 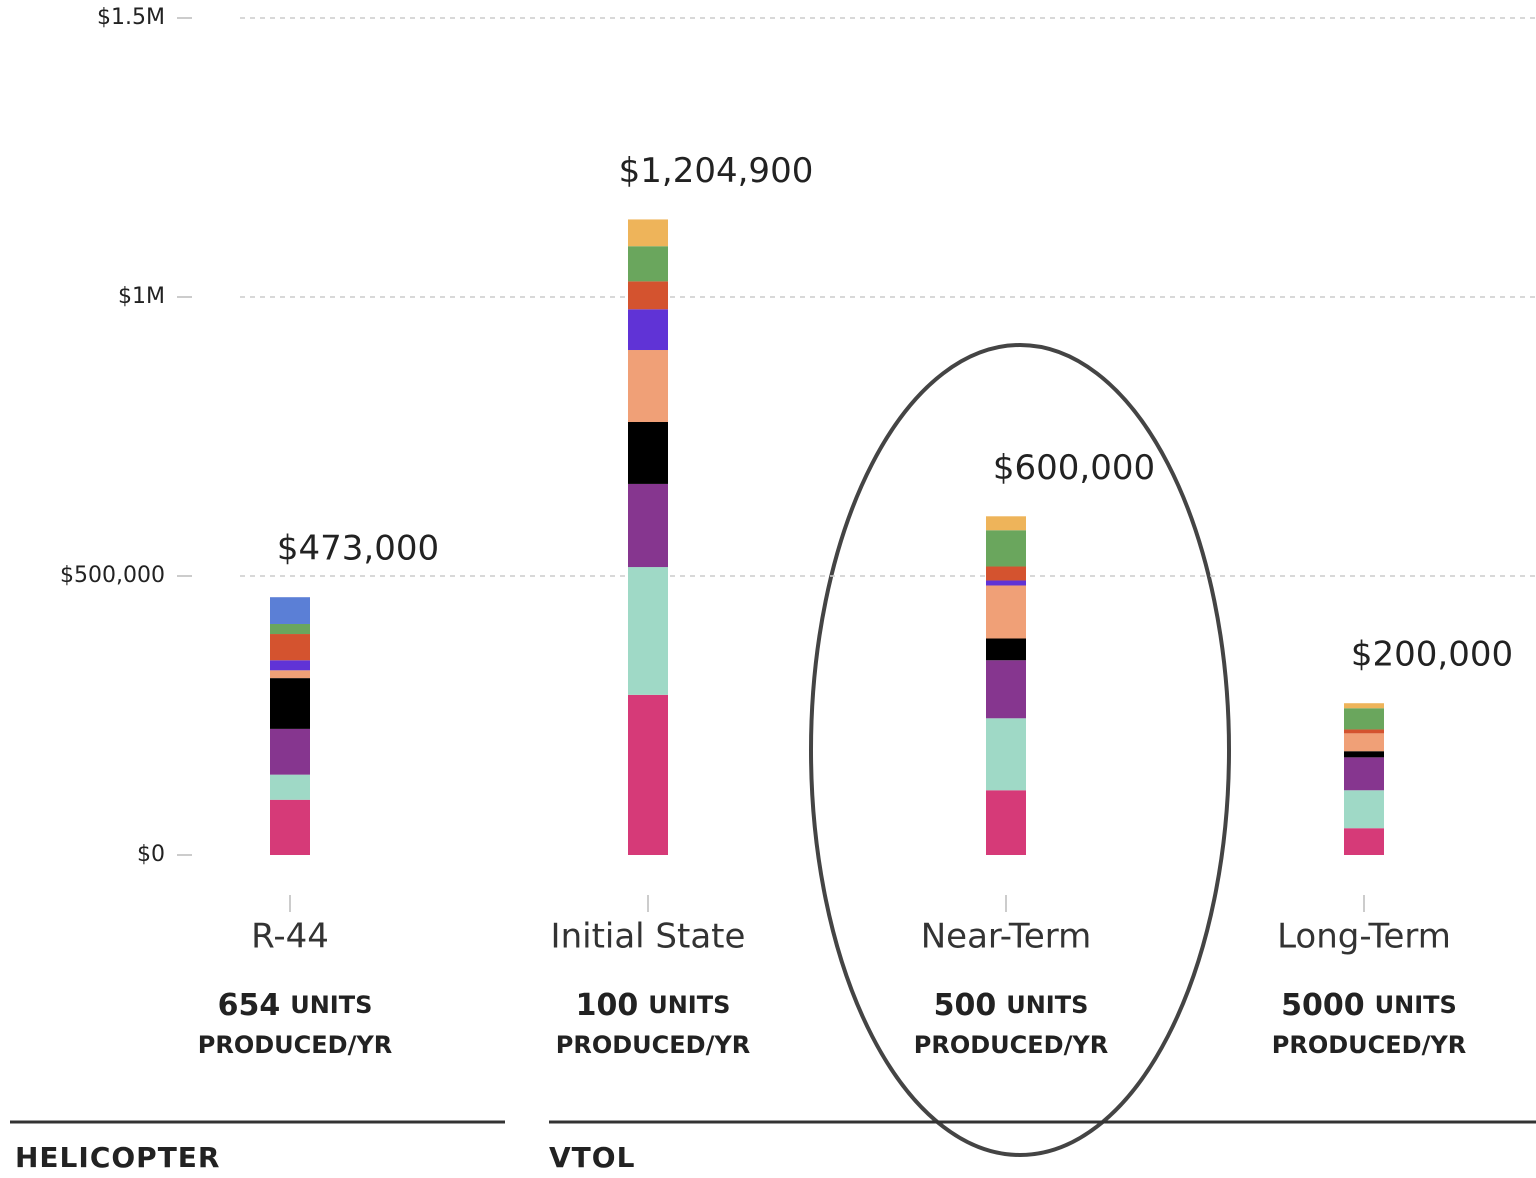 What do you see at coordinates (131, 17) in the screenshot?
I see `y-tick-label: $1.5M` at bounding box center [131, 17].